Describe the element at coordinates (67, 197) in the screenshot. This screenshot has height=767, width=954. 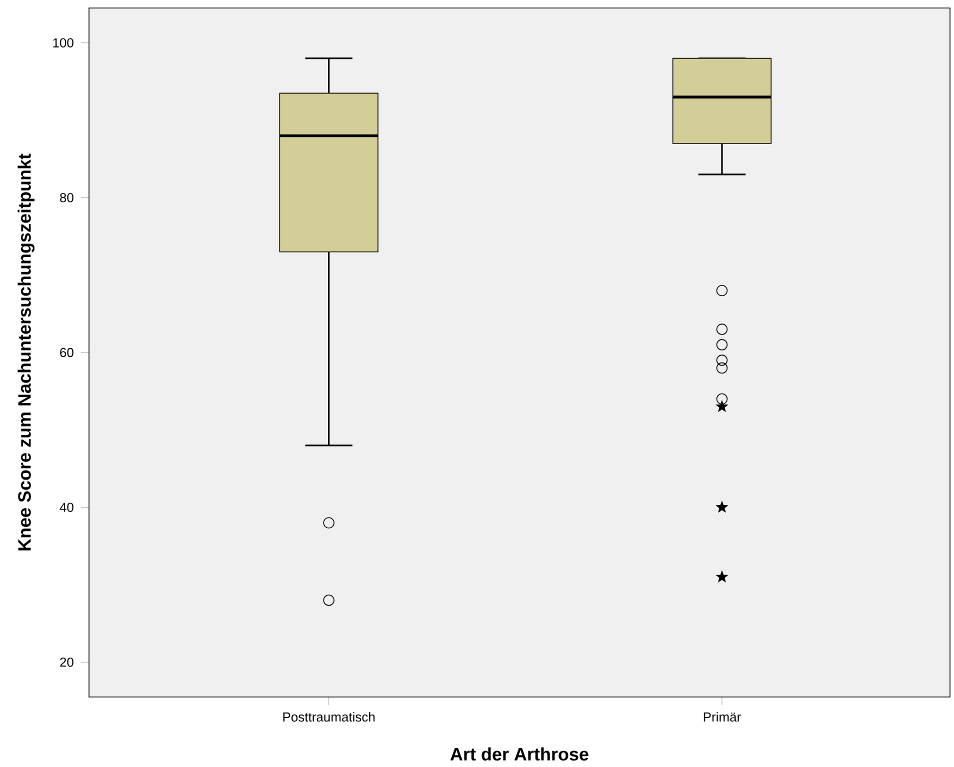
I see `y-tick-label: 80` at that location.